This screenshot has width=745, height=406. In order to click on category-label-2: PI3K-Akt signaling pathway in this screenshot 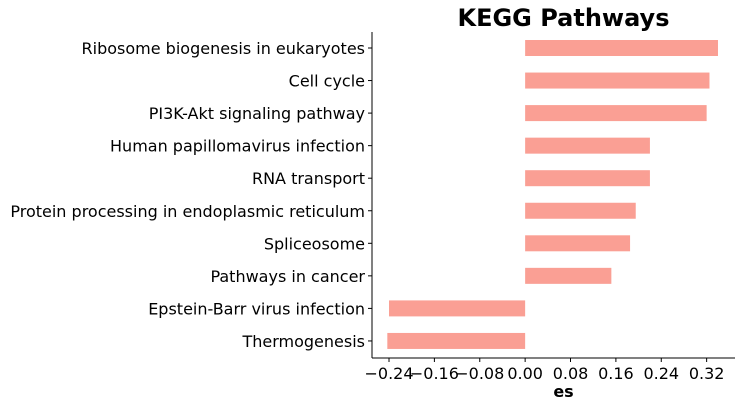, I will do `click(257, 113)`.